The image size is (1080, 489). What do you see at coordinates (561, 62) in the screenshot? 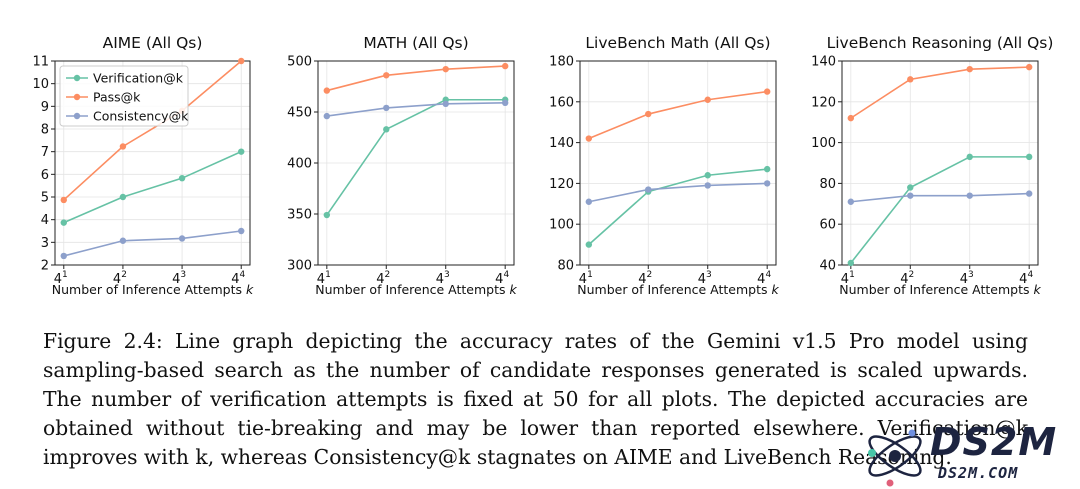
I see `y-tick-label: 180` at bounding box center [561, 62].